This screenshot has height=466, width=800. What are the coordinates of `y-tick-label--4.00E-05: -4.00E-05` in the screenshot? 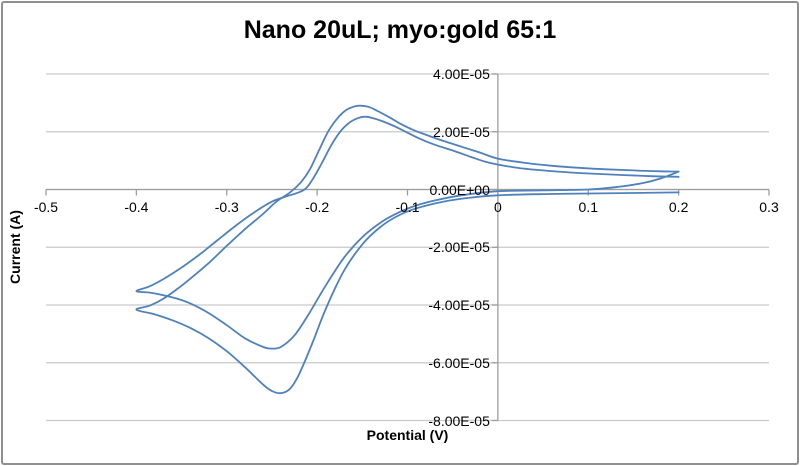 It's located at (459, 305).